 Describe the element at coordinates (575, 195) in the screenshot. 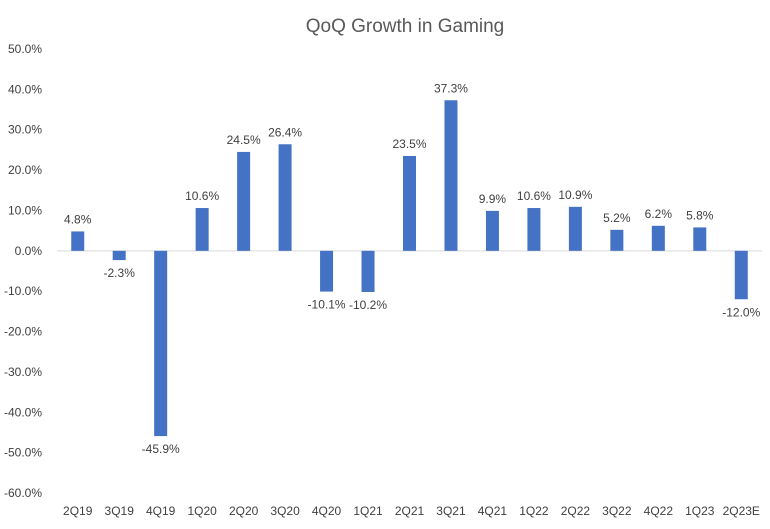

I see `data-label: 10.9%` at that location.